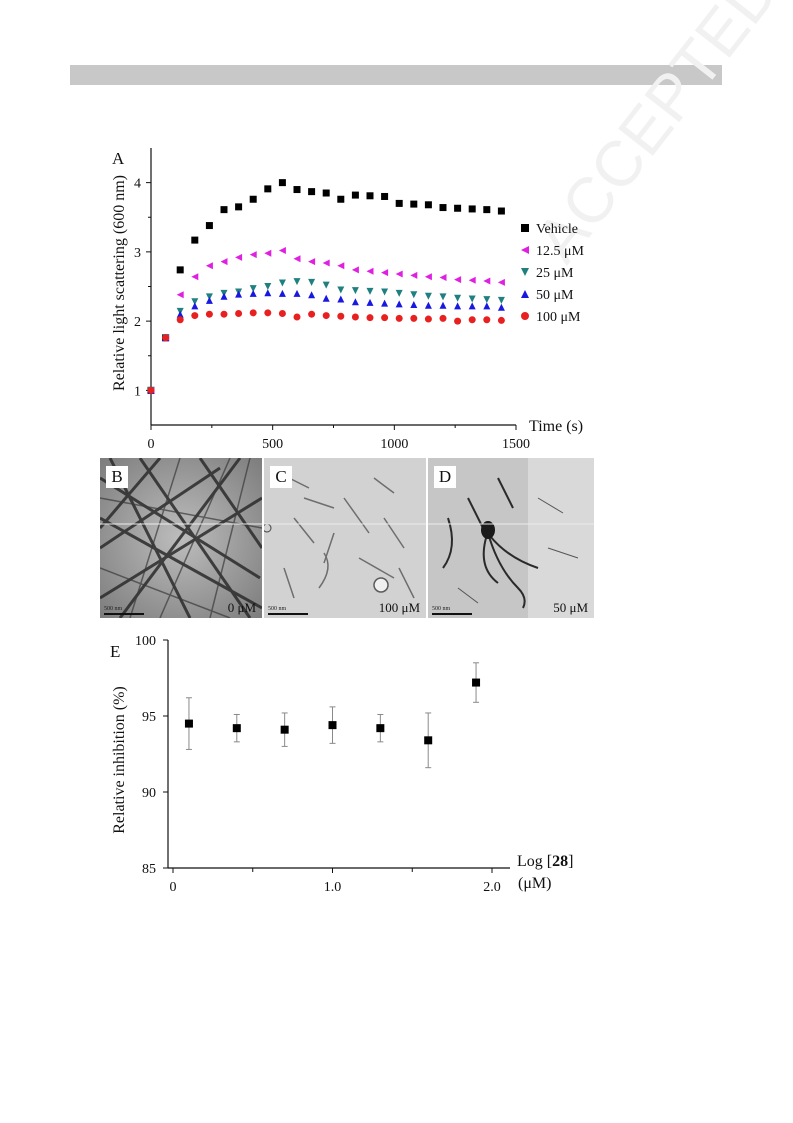 This screenshot has width=793, height=1123. Describe the element at coordinates (445, 477) in the screenshot. I see `panel-label-d: D` at that location.